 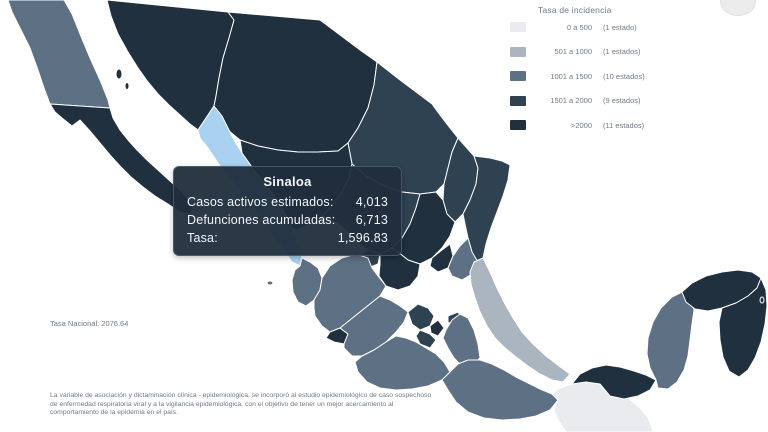 I want to click on legend-item: 1501 a 2000 (9 estados), so click(x=620, y=100).